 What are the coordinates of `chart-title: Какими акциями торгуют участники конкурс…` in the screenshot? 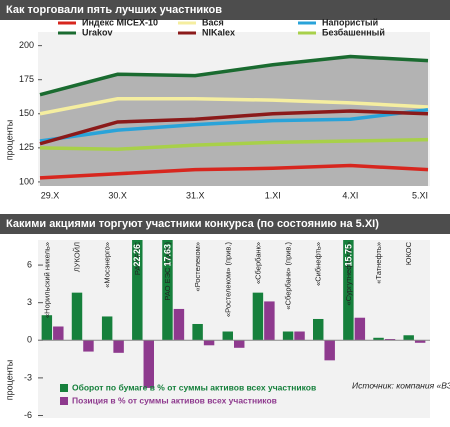 It's located at (192, 224).